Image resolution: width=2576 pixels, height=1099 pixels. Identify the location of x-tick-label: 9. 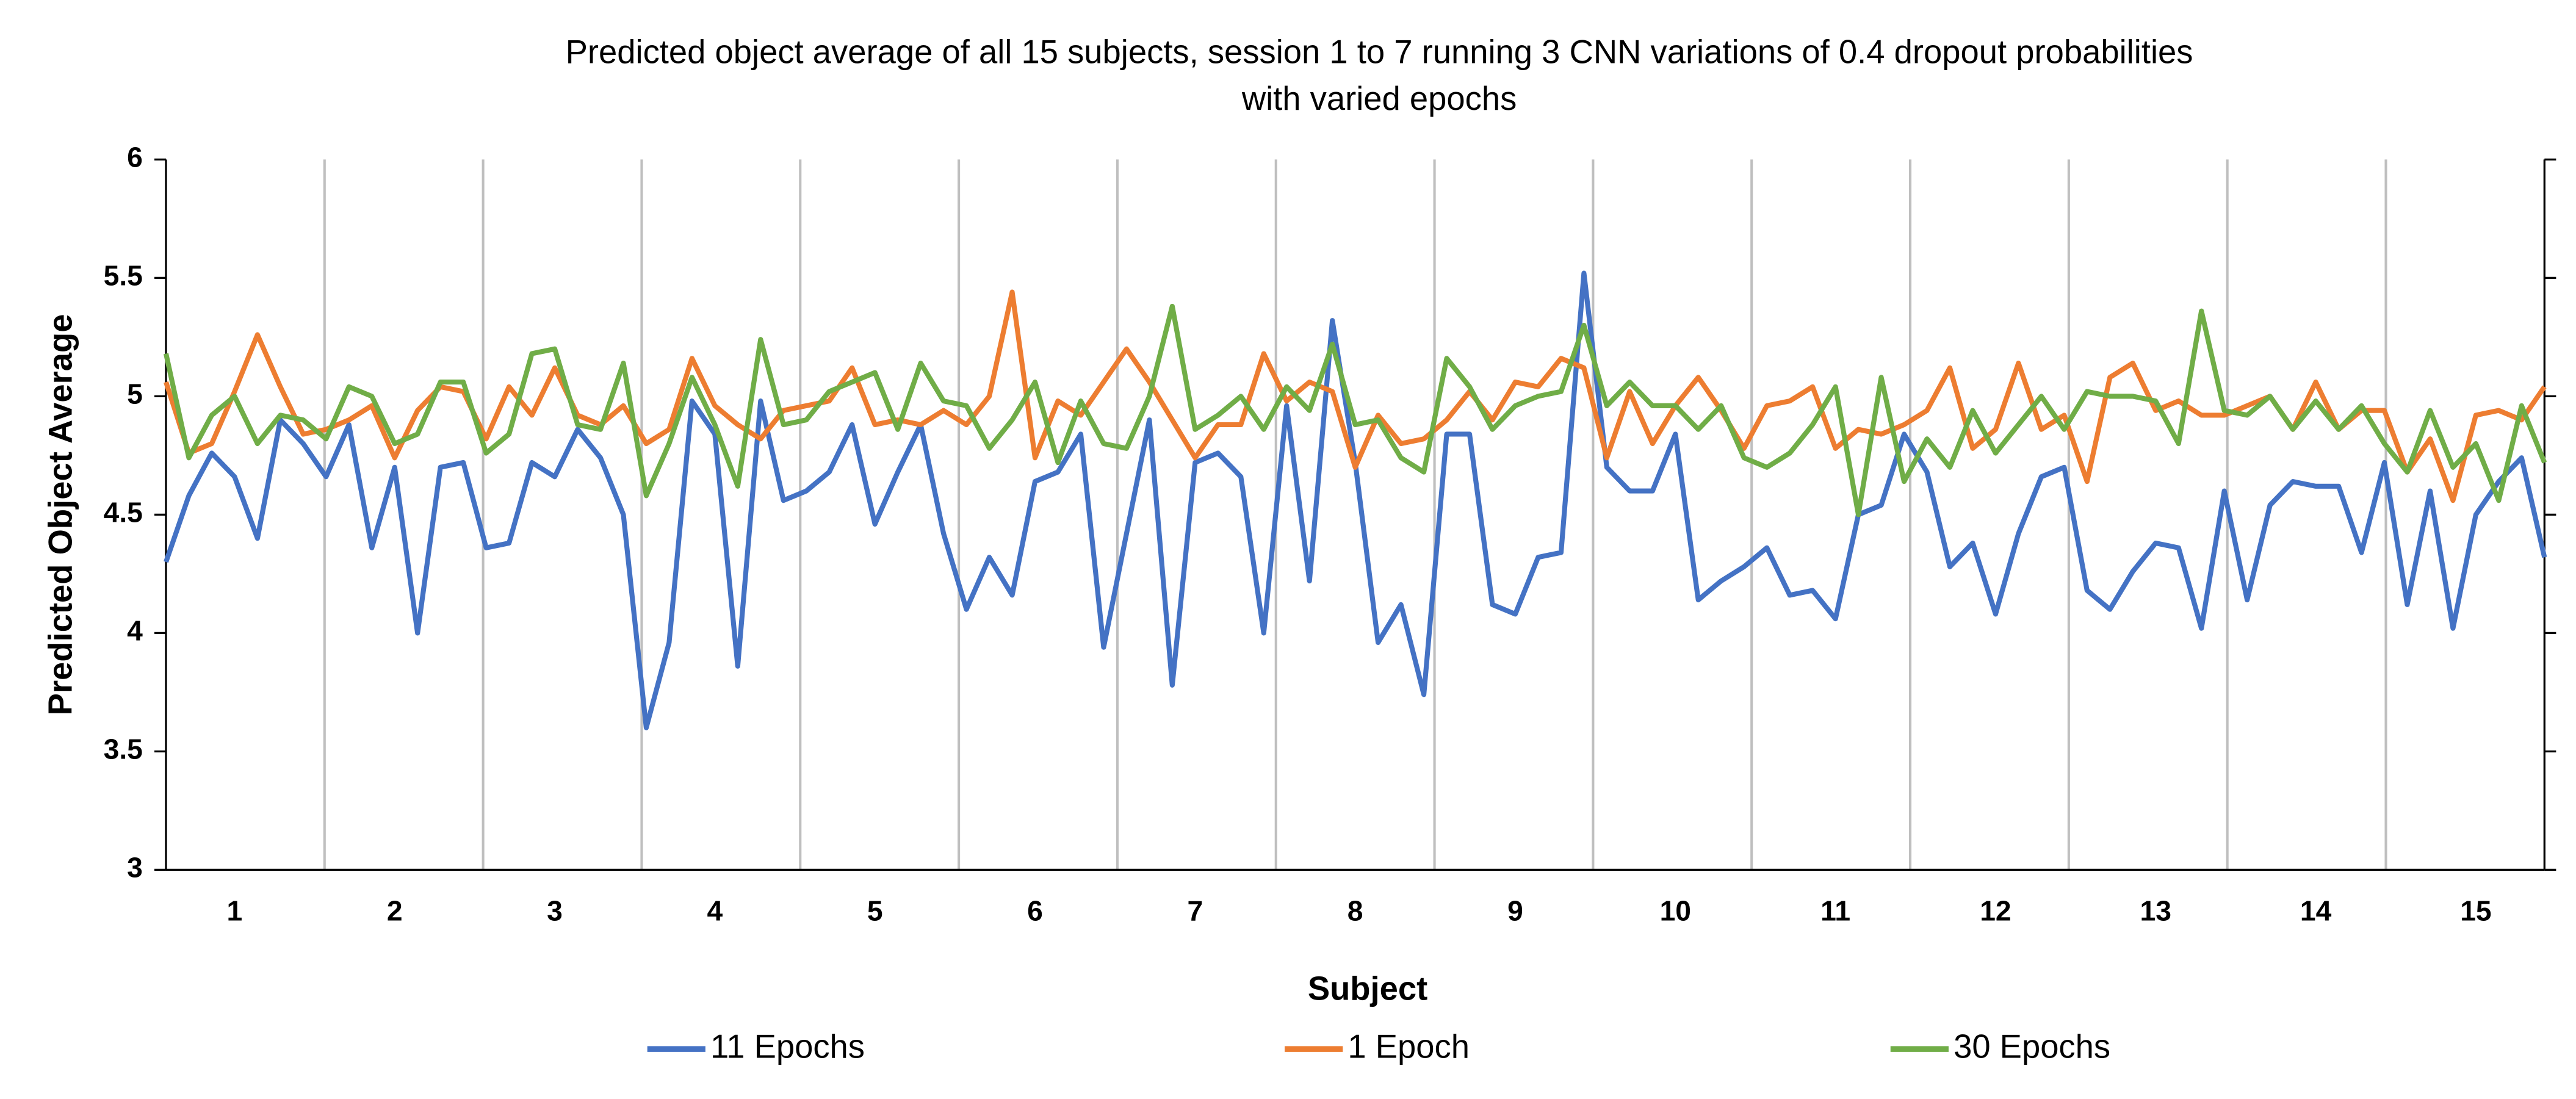
(1515, 910).